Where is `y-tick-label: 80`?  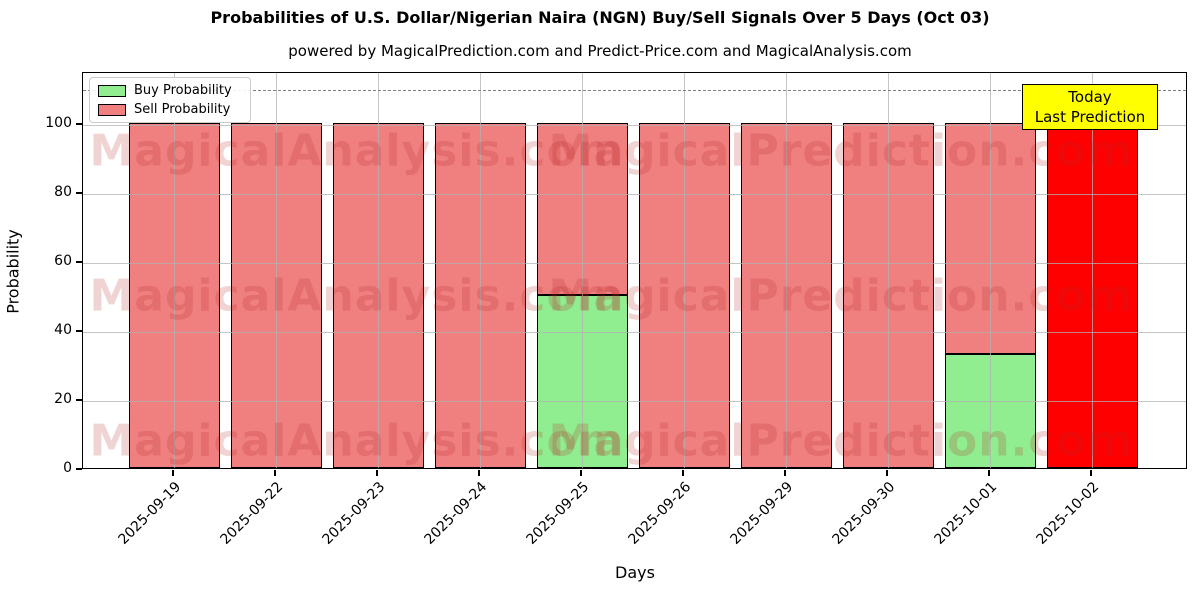 y-tick-label: 80 is located at coordinates (63, 191).